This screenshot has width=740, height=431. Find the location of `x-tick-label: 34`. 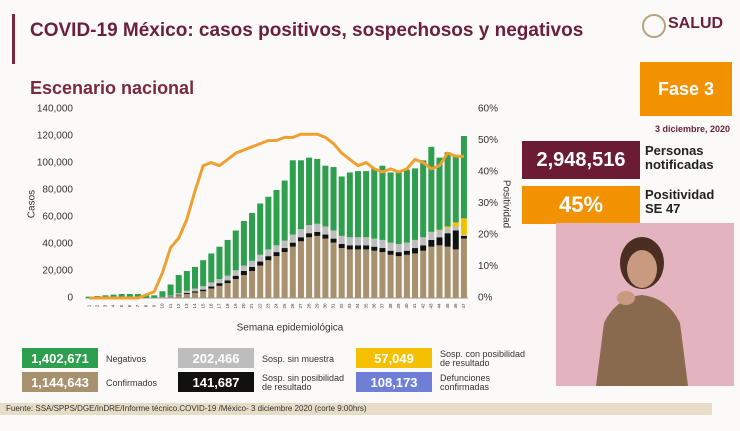

x-tick-label: 34 is located at coordinates (357, 306).